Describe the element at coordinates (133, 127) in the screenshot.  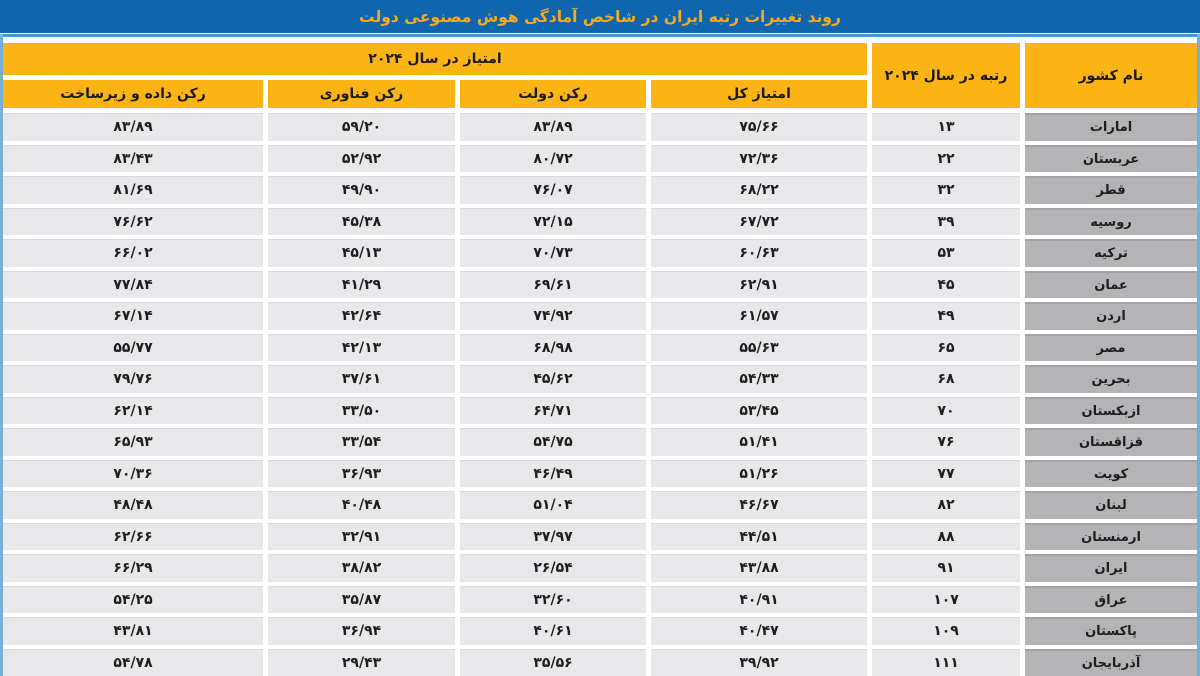
I see `data-infra-pillar-cell: ۸۳/۸۹` at that location.